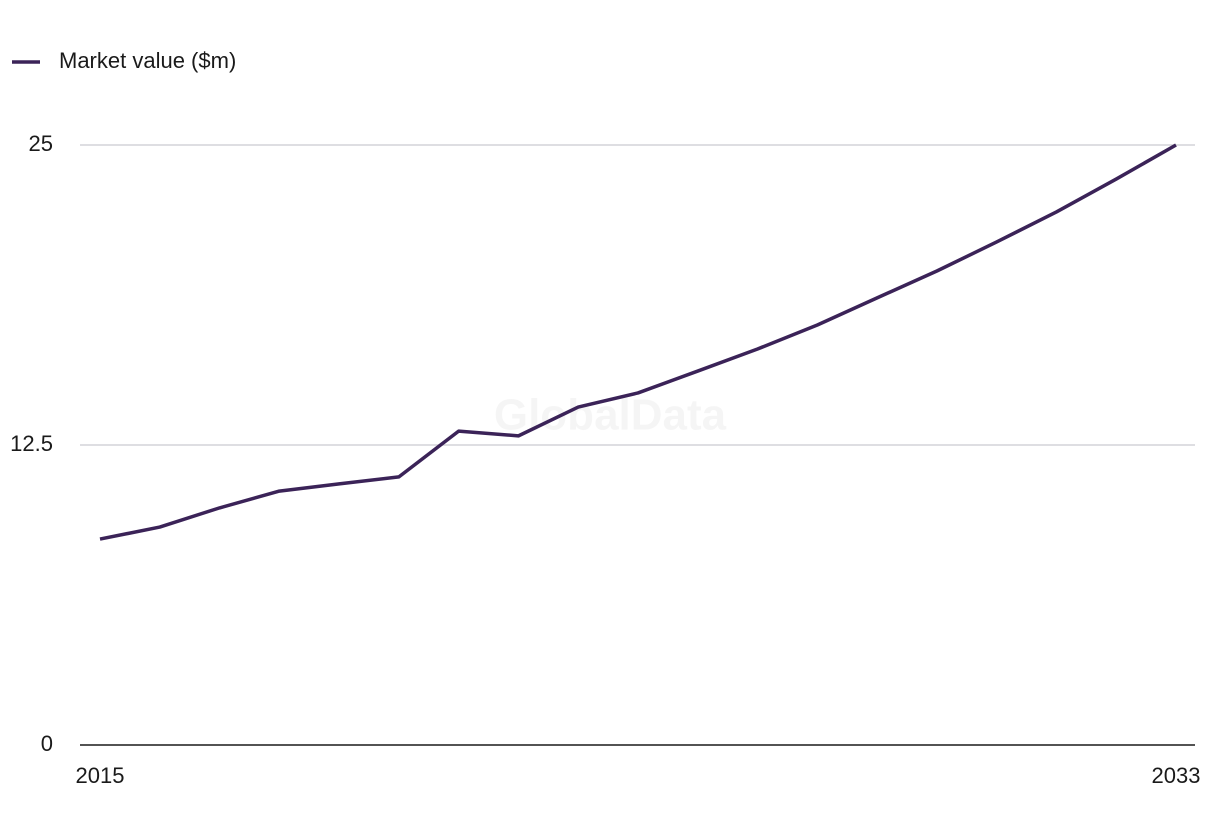 This screenshot has width=1220, height=836. Describe the element at coordinates (41, 143) in the screenshot. I see `y-tick-label: 25` at that location.